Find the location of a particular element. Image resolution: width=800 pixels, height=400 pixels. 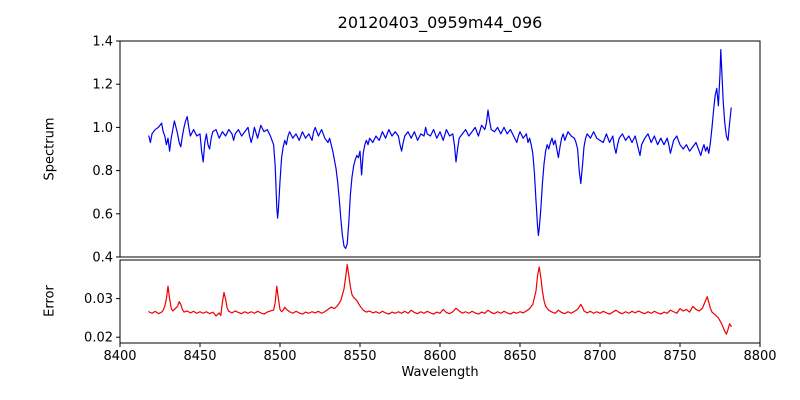

tick-label: 1.2 is located at coordinates (102, 85).